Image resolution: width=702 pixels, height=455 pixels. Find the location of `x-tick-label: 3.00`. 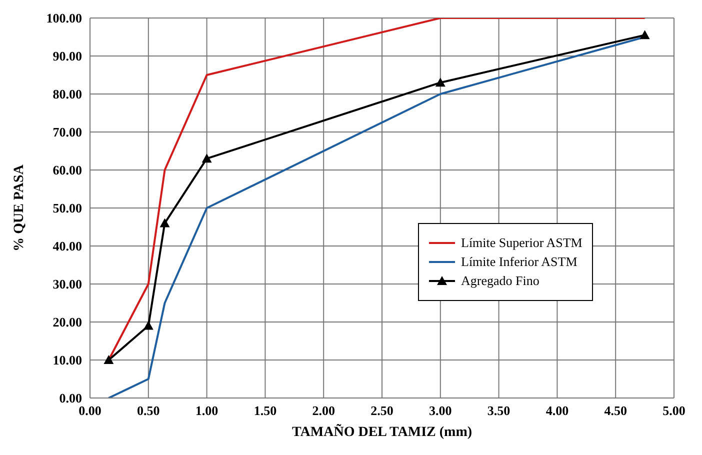

x-tick-label: 3.00 is located at coordinates (440, 410).